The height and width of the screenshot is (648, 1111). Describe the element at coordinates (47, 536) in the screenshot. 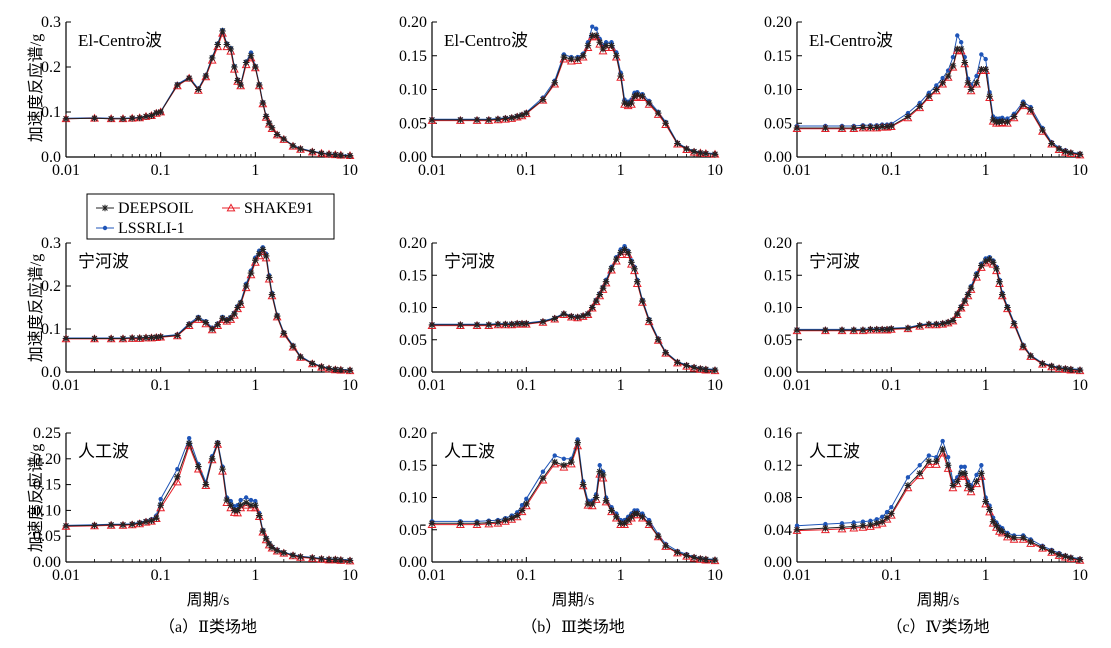

I see `y-tick-label: 0.05` at that location.